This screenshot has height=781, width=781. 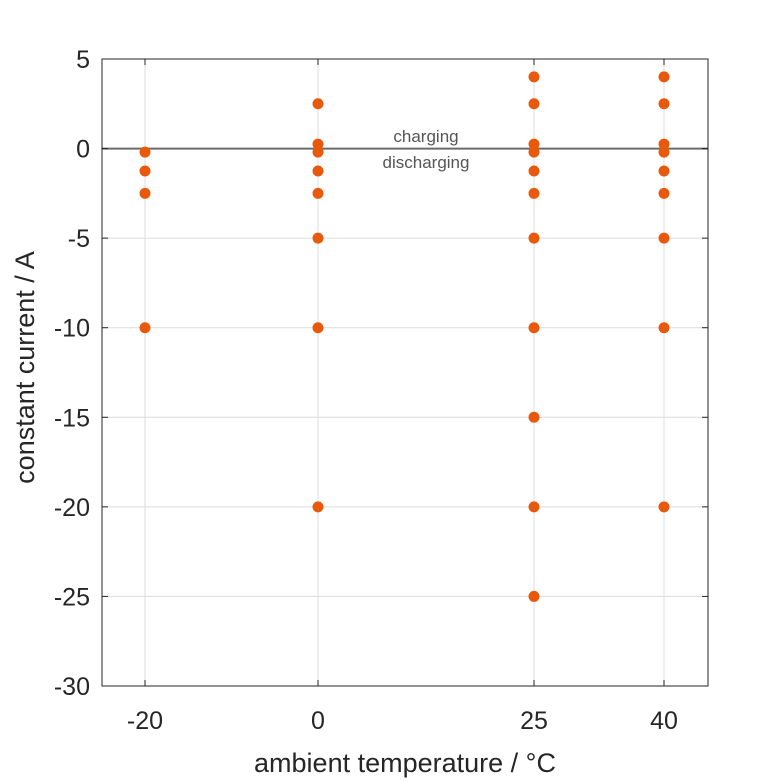 What do you see at coordinates (72, 508) in the screenshot?
I see `y-tick-label: -20` at bounding box center [72, 508].